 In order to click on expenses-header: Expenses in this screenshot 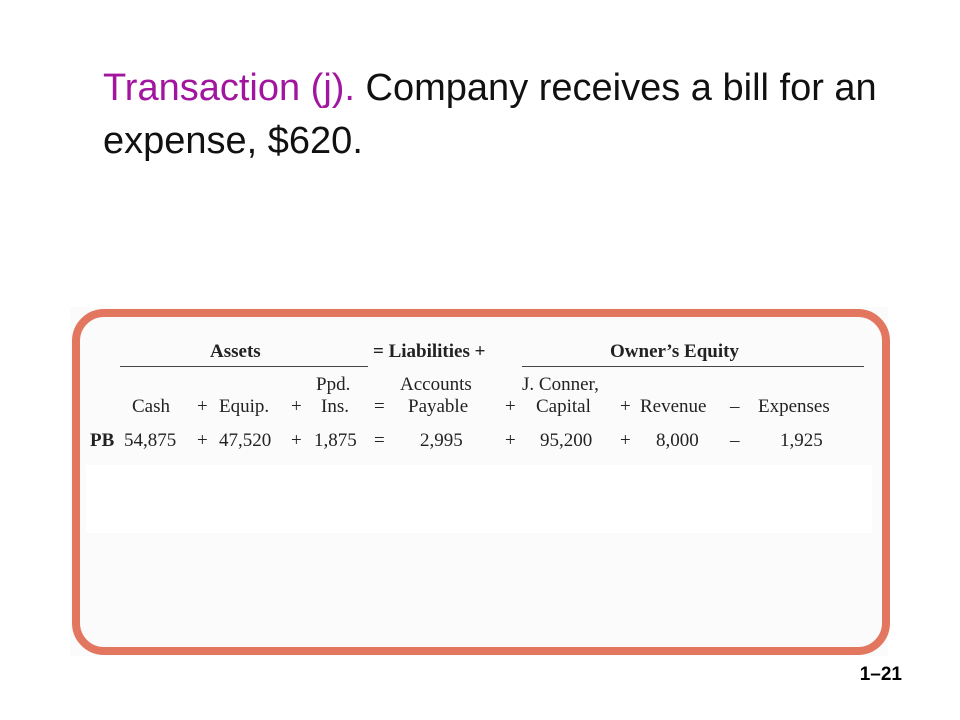, I will do `click(794, 406)`.